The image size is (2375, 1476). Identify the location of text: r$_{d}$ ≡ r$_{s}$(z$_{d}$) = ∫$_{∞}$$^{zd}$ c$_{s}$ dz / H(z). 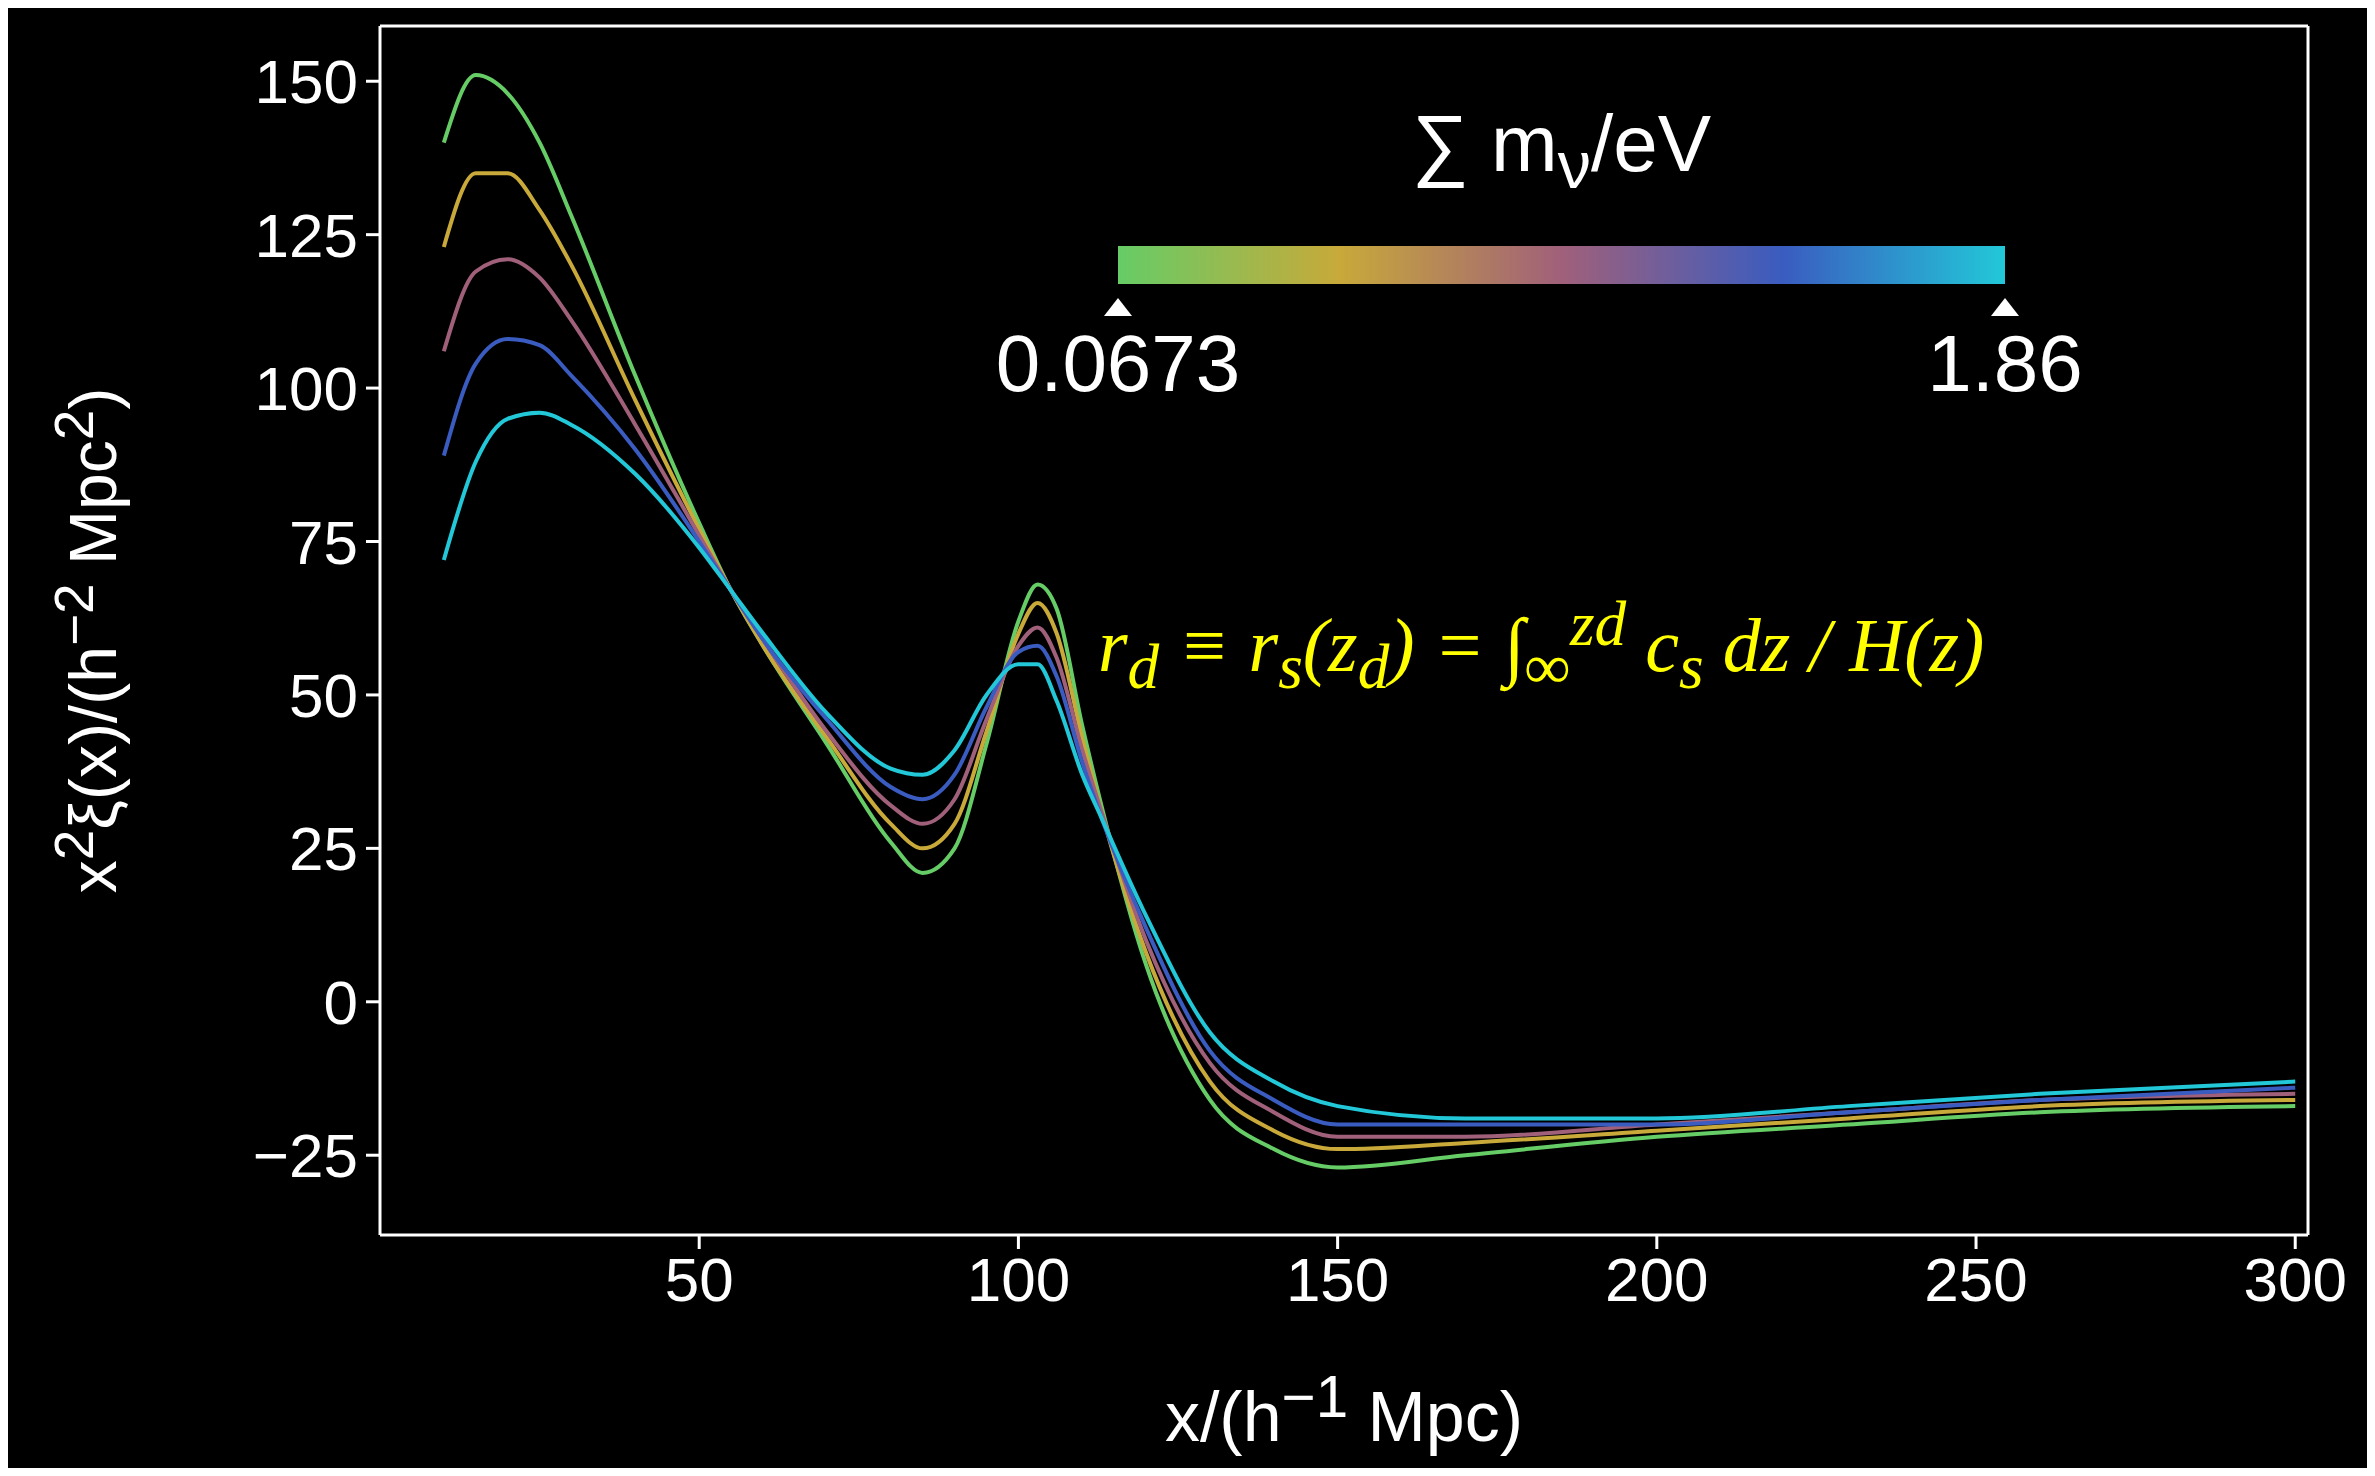
(1541, 645).